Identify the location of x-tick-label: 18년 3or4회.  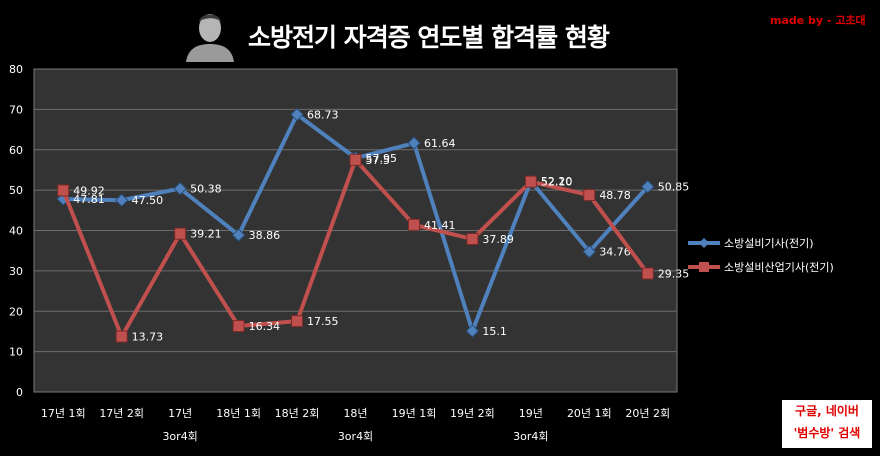
(355, 425).